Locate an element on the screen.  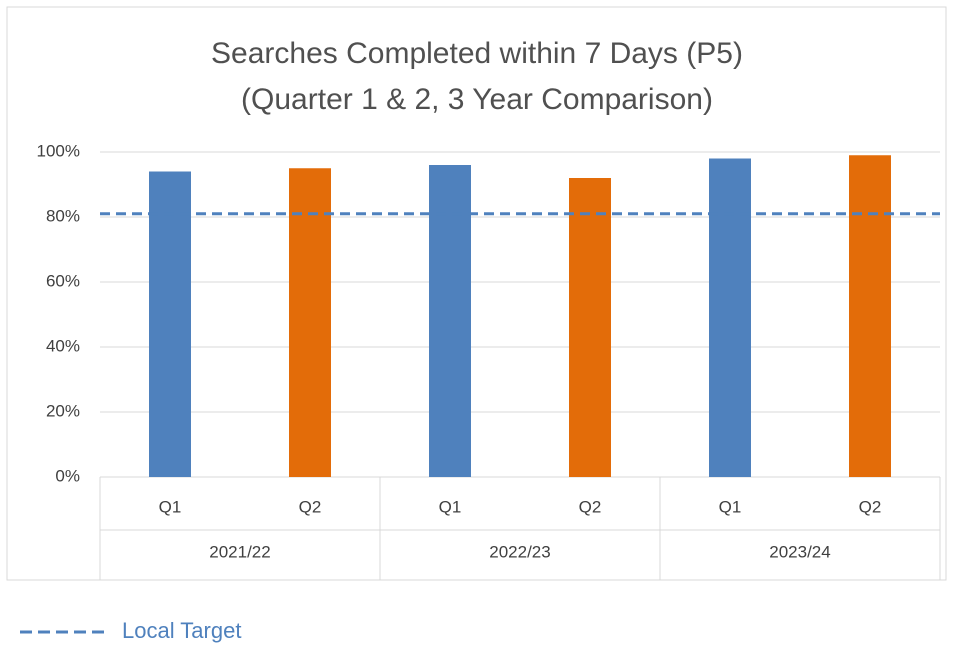
group-label: 2022/23 is located at coordinates (519, 551).